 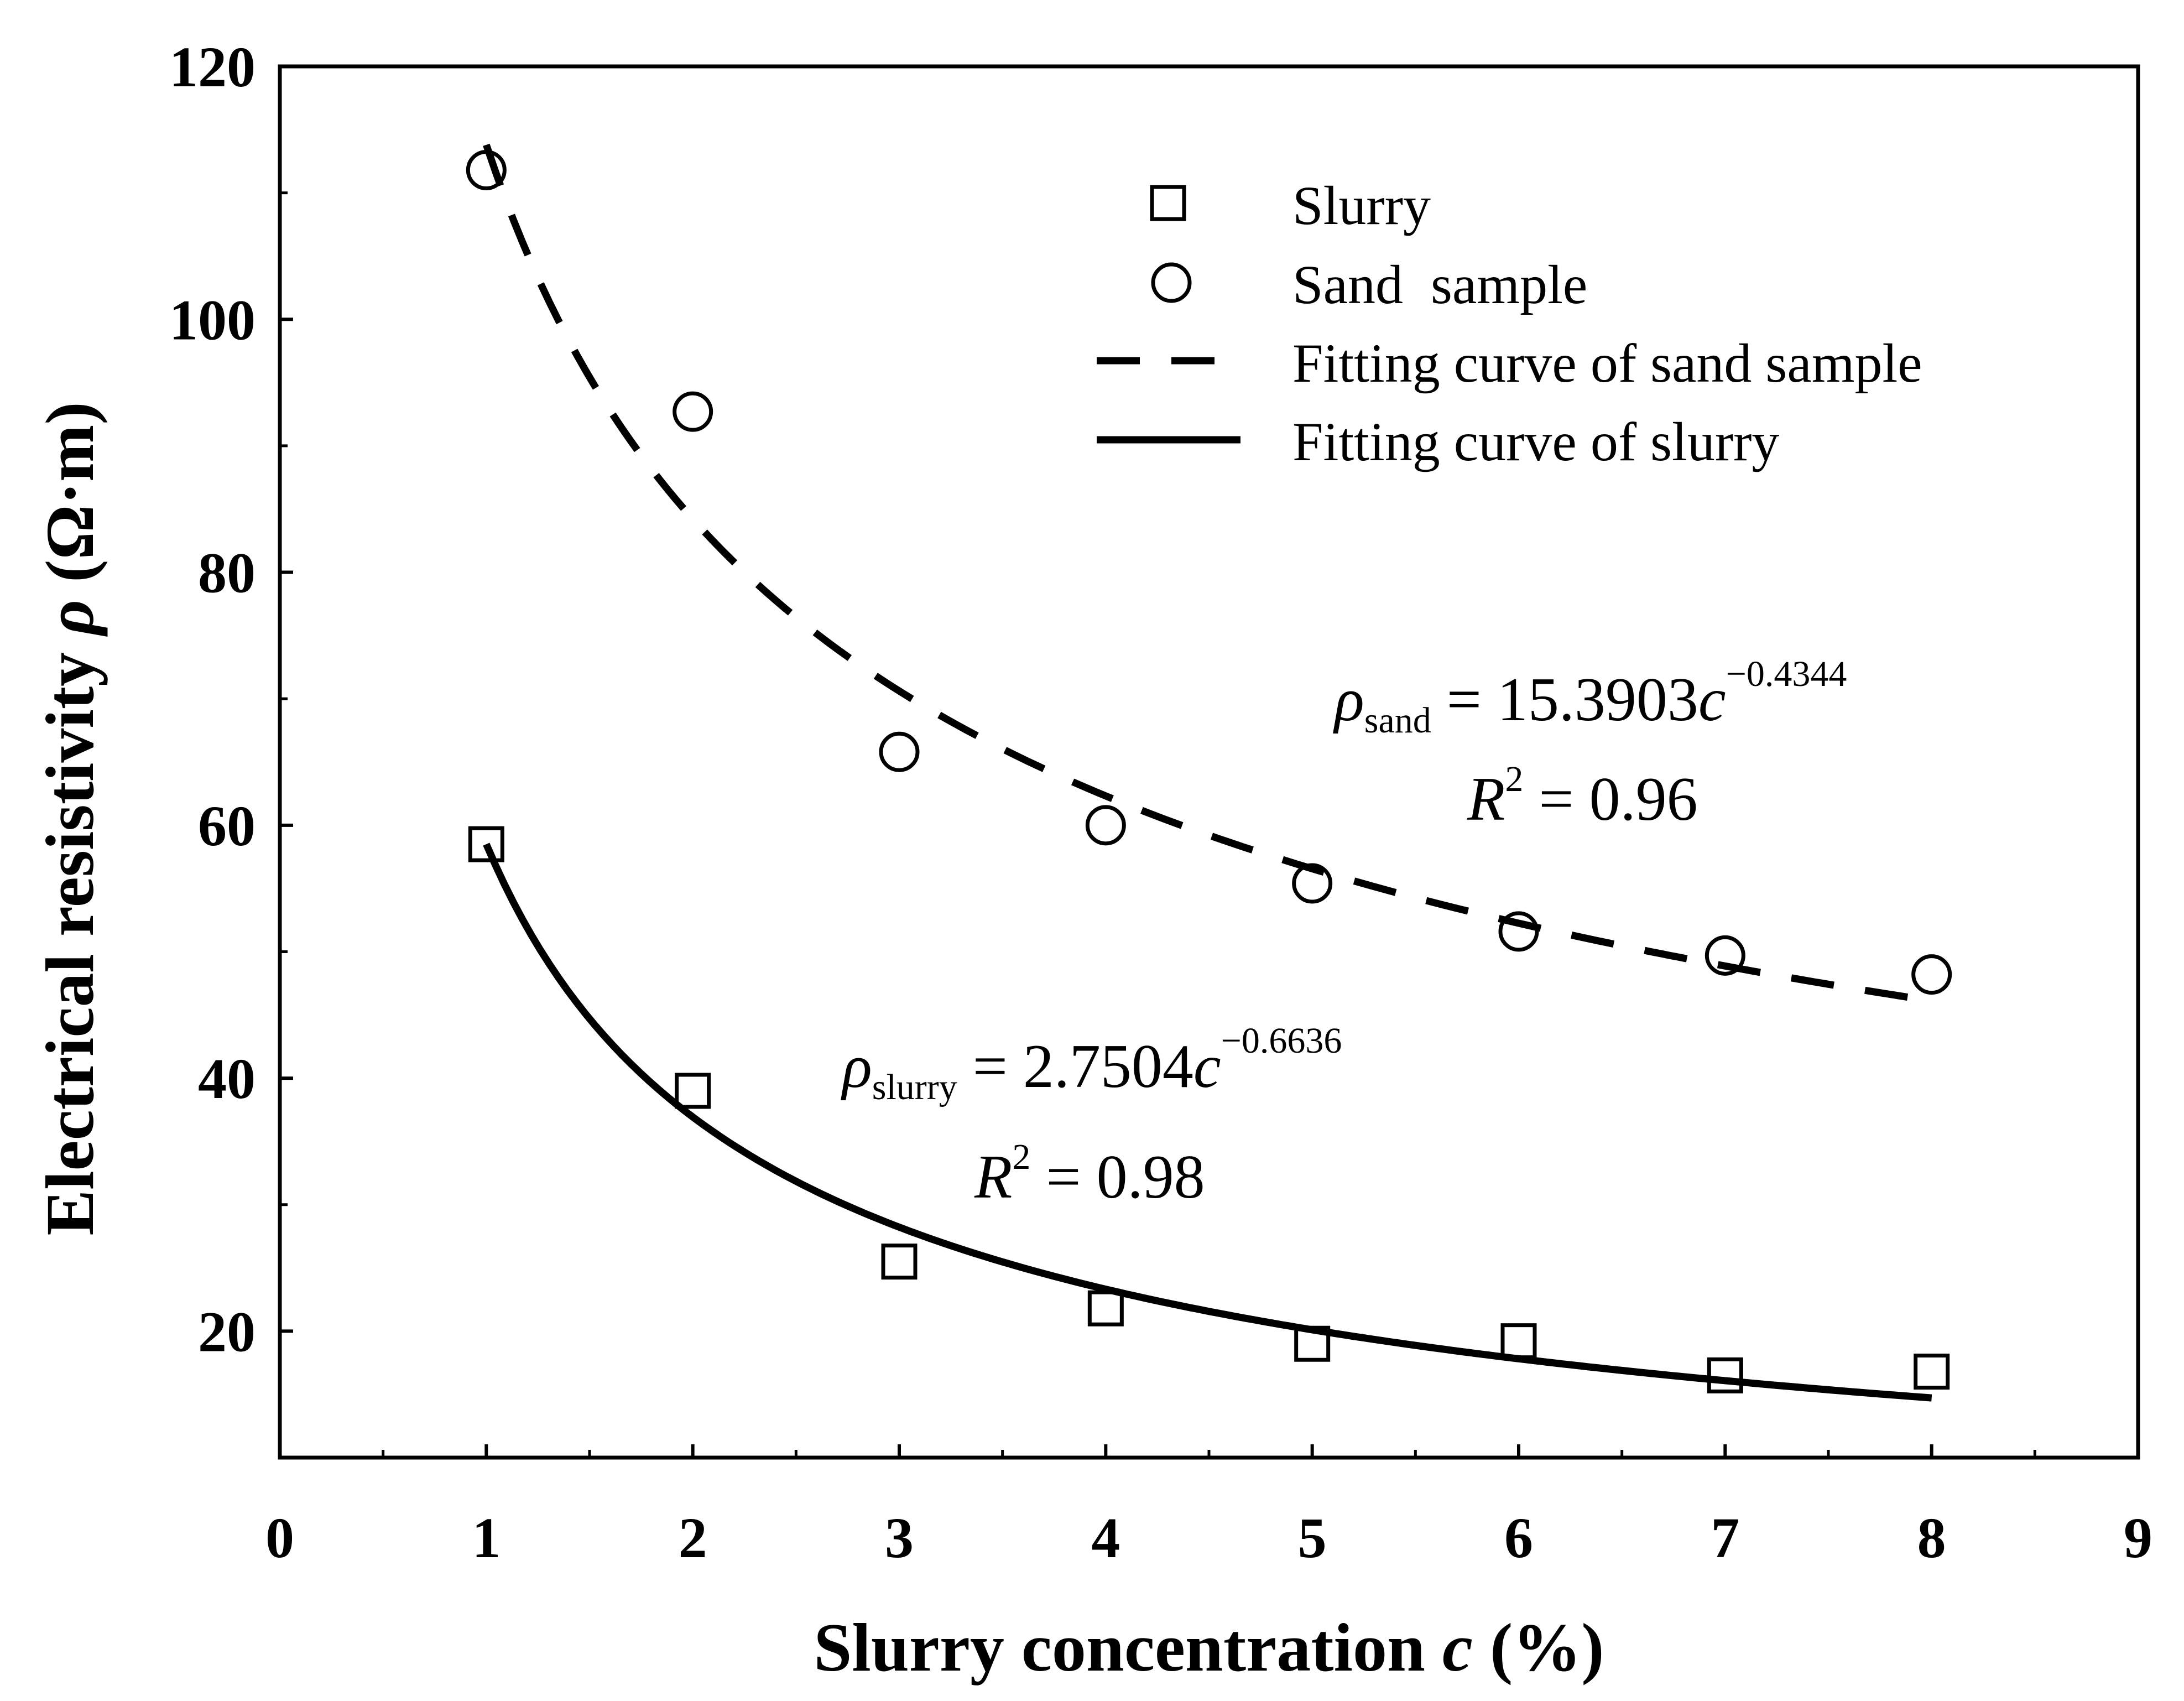 I want to click on y-tick-label: 60, so click(x=227, y=826).